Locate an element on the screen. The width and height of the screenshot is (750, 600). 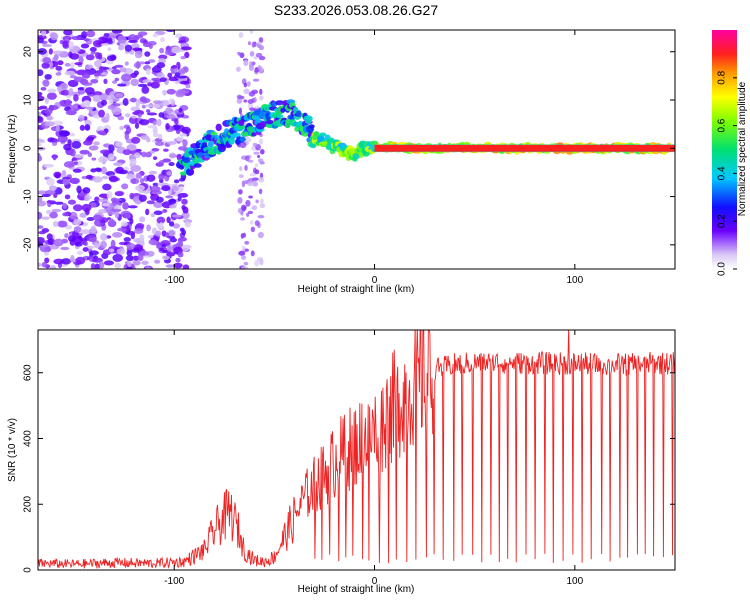
y-tick-label: 10 is located at coordinates (28, 100).